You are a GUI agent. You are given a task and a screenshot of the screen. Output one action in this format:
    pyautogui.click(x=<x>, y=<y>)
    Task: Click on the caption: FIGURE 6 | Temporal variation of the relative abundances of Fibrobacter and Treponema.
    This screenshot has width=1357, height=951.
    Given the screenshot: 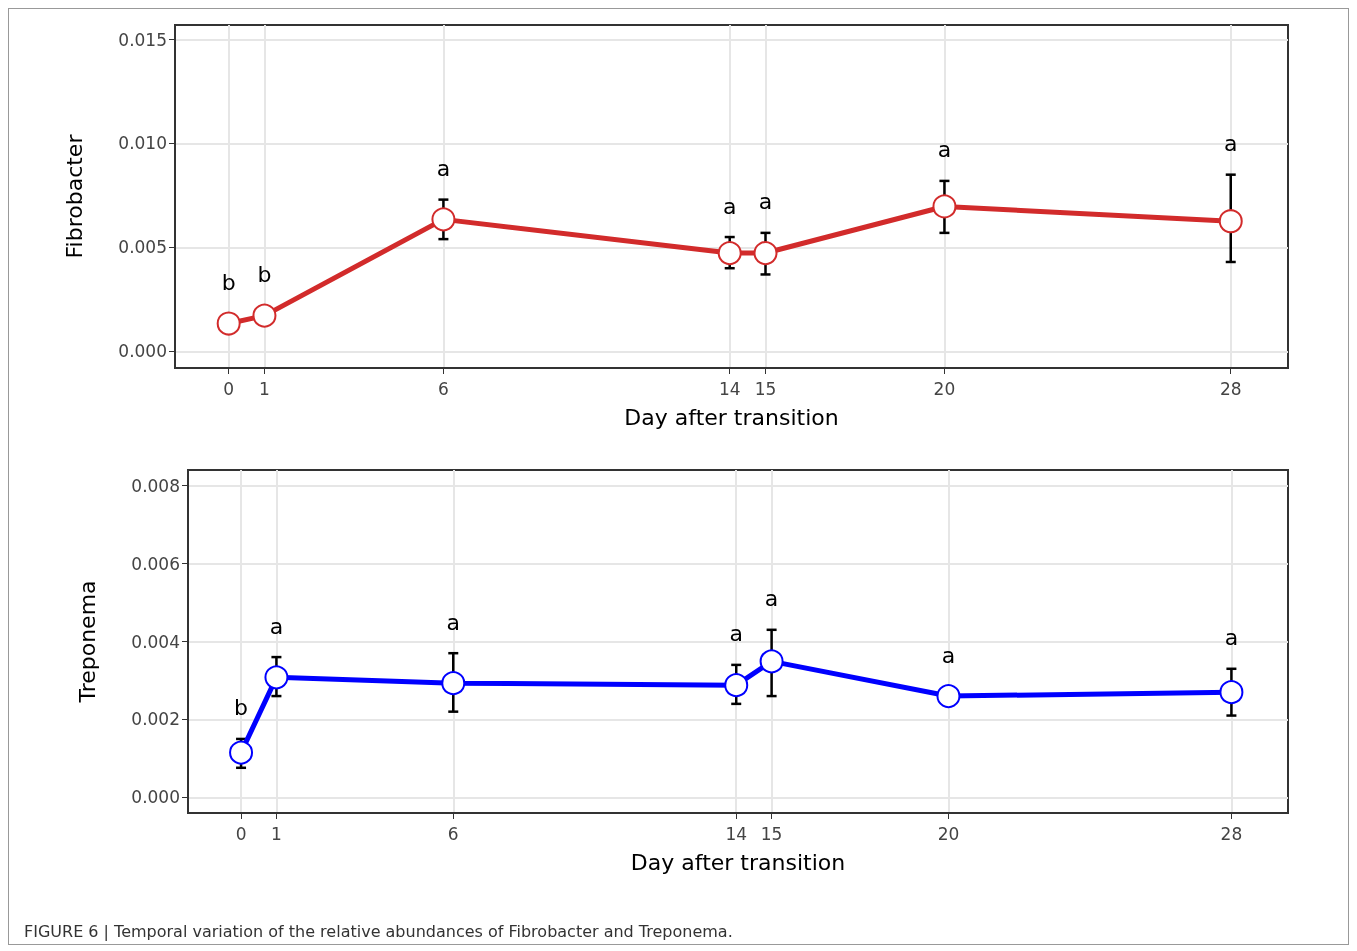 What is the action you would take?
    pyautogui.click(x=378, y=931)
    